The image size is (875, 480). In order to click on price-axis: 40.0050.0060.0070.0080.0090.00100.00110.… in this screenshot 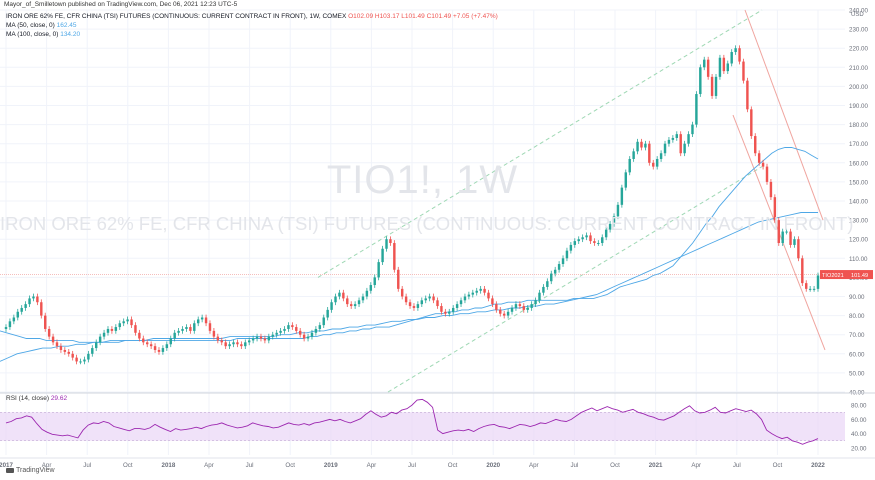, I will do `click(847, 240)`.